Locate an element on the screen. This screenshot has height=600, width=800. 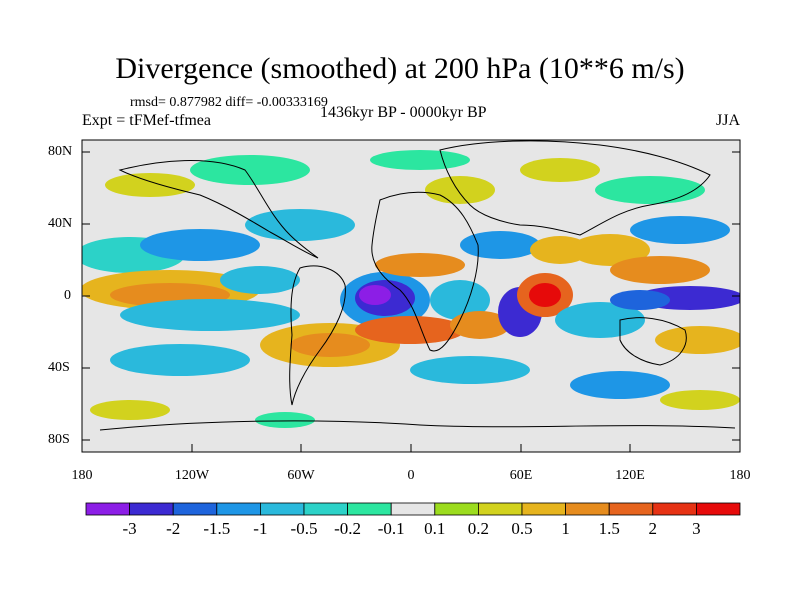
season-label: JJA is located at coordinates (728, 120).